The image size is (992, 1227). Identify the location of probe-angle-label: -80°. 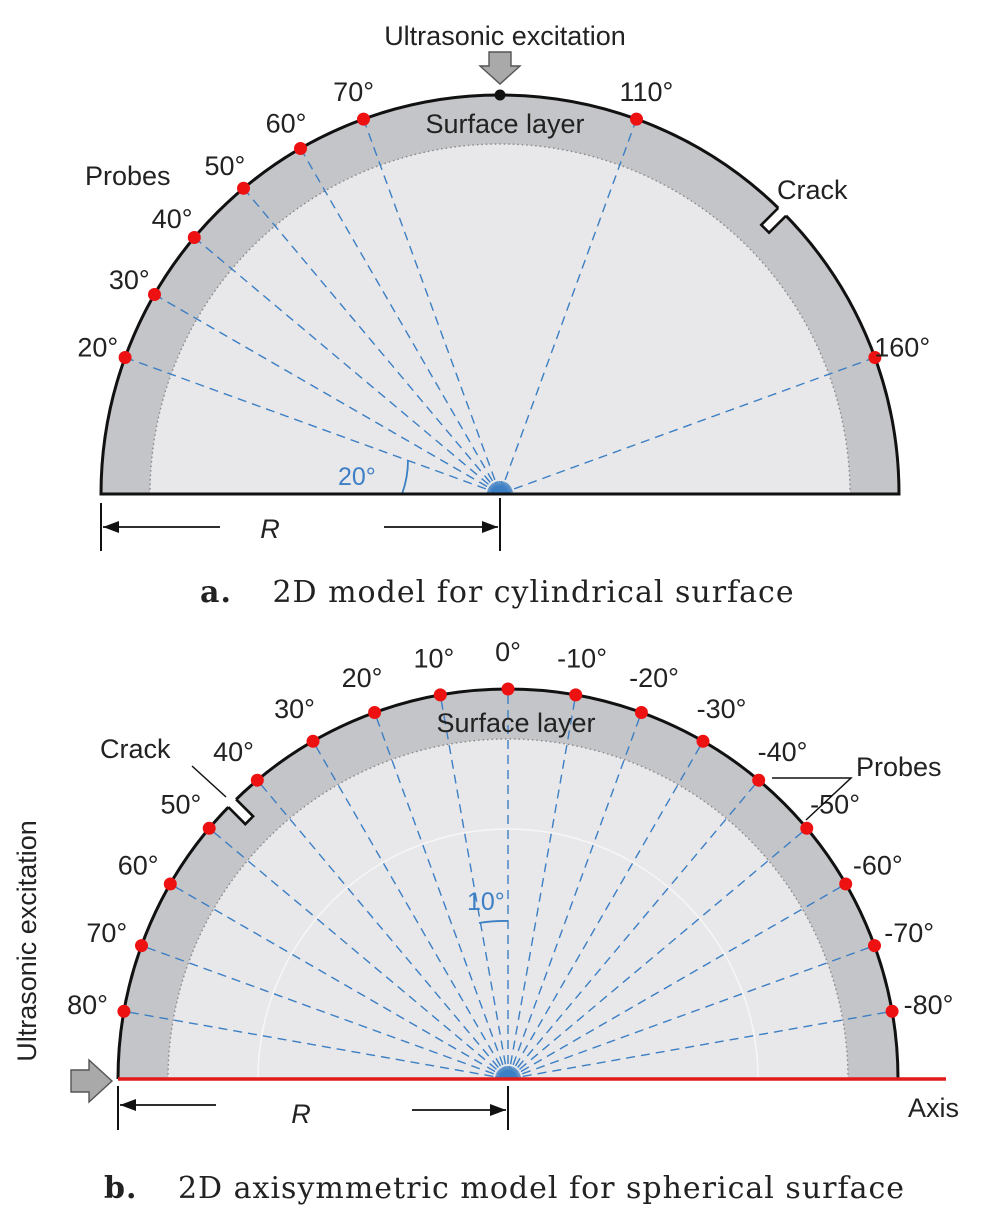
(929, 1005).